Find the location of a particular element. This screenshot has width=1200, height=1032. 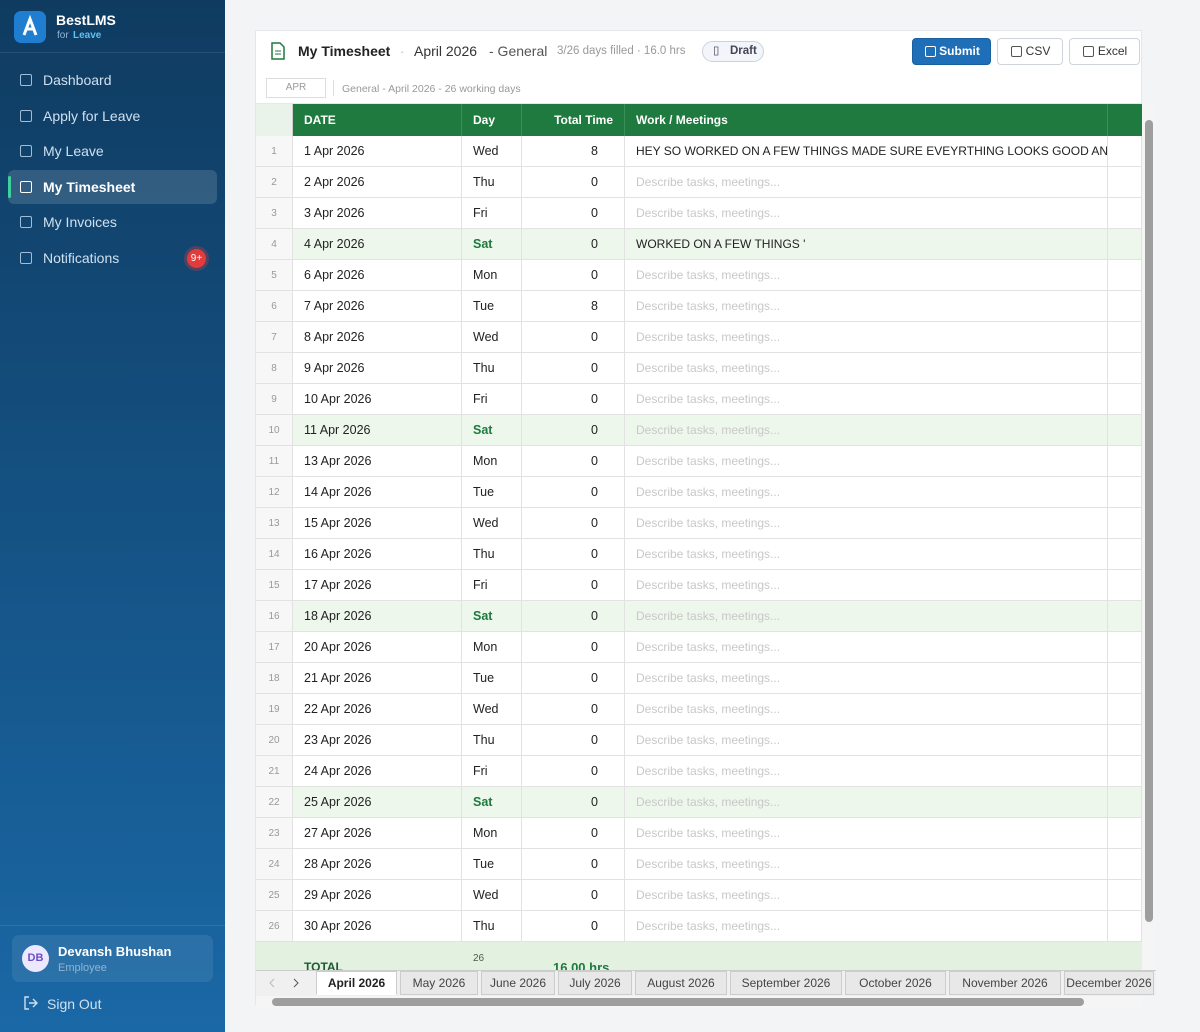

date-cell: 30 Apr 2026 is located at coordinates (377, 926).